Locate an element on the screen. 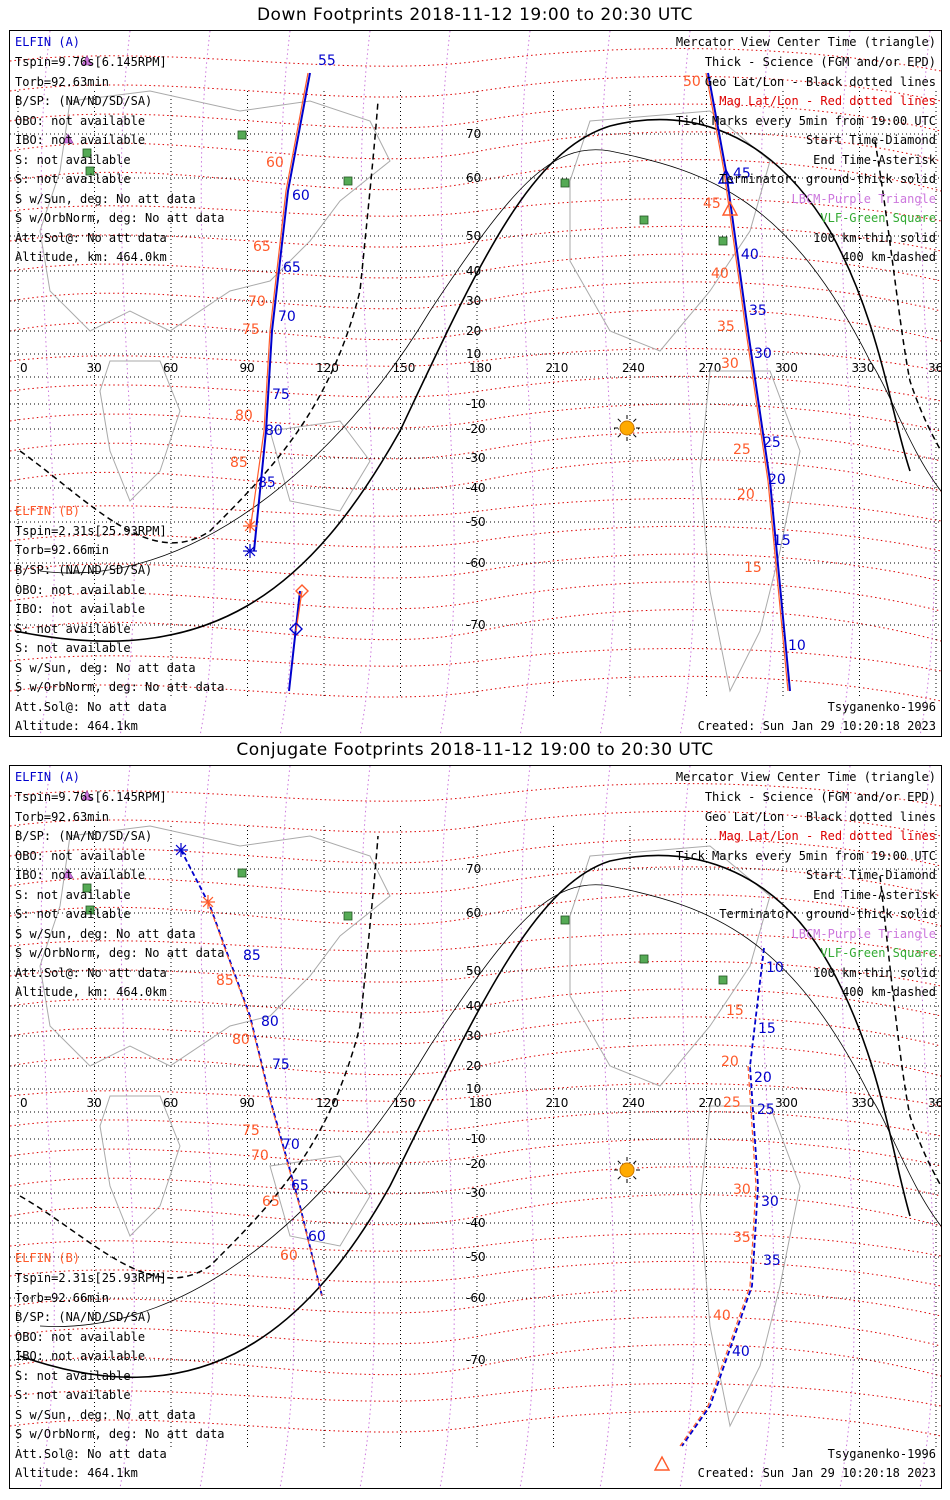  sat-b-info-line: OBO: not available is located at coordinates (80, 1337).